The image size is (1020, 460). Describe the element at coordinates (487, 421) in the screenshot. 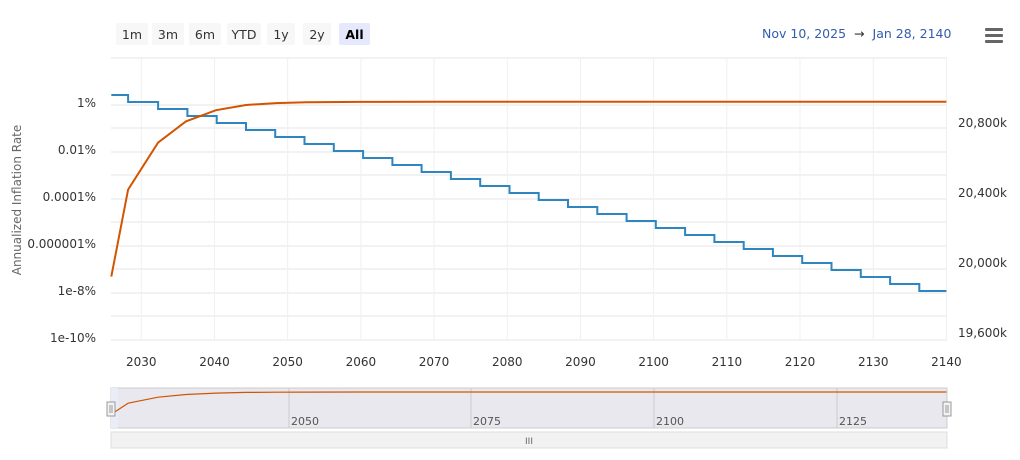

I see `navigator-tick-label: 2075` at that location.